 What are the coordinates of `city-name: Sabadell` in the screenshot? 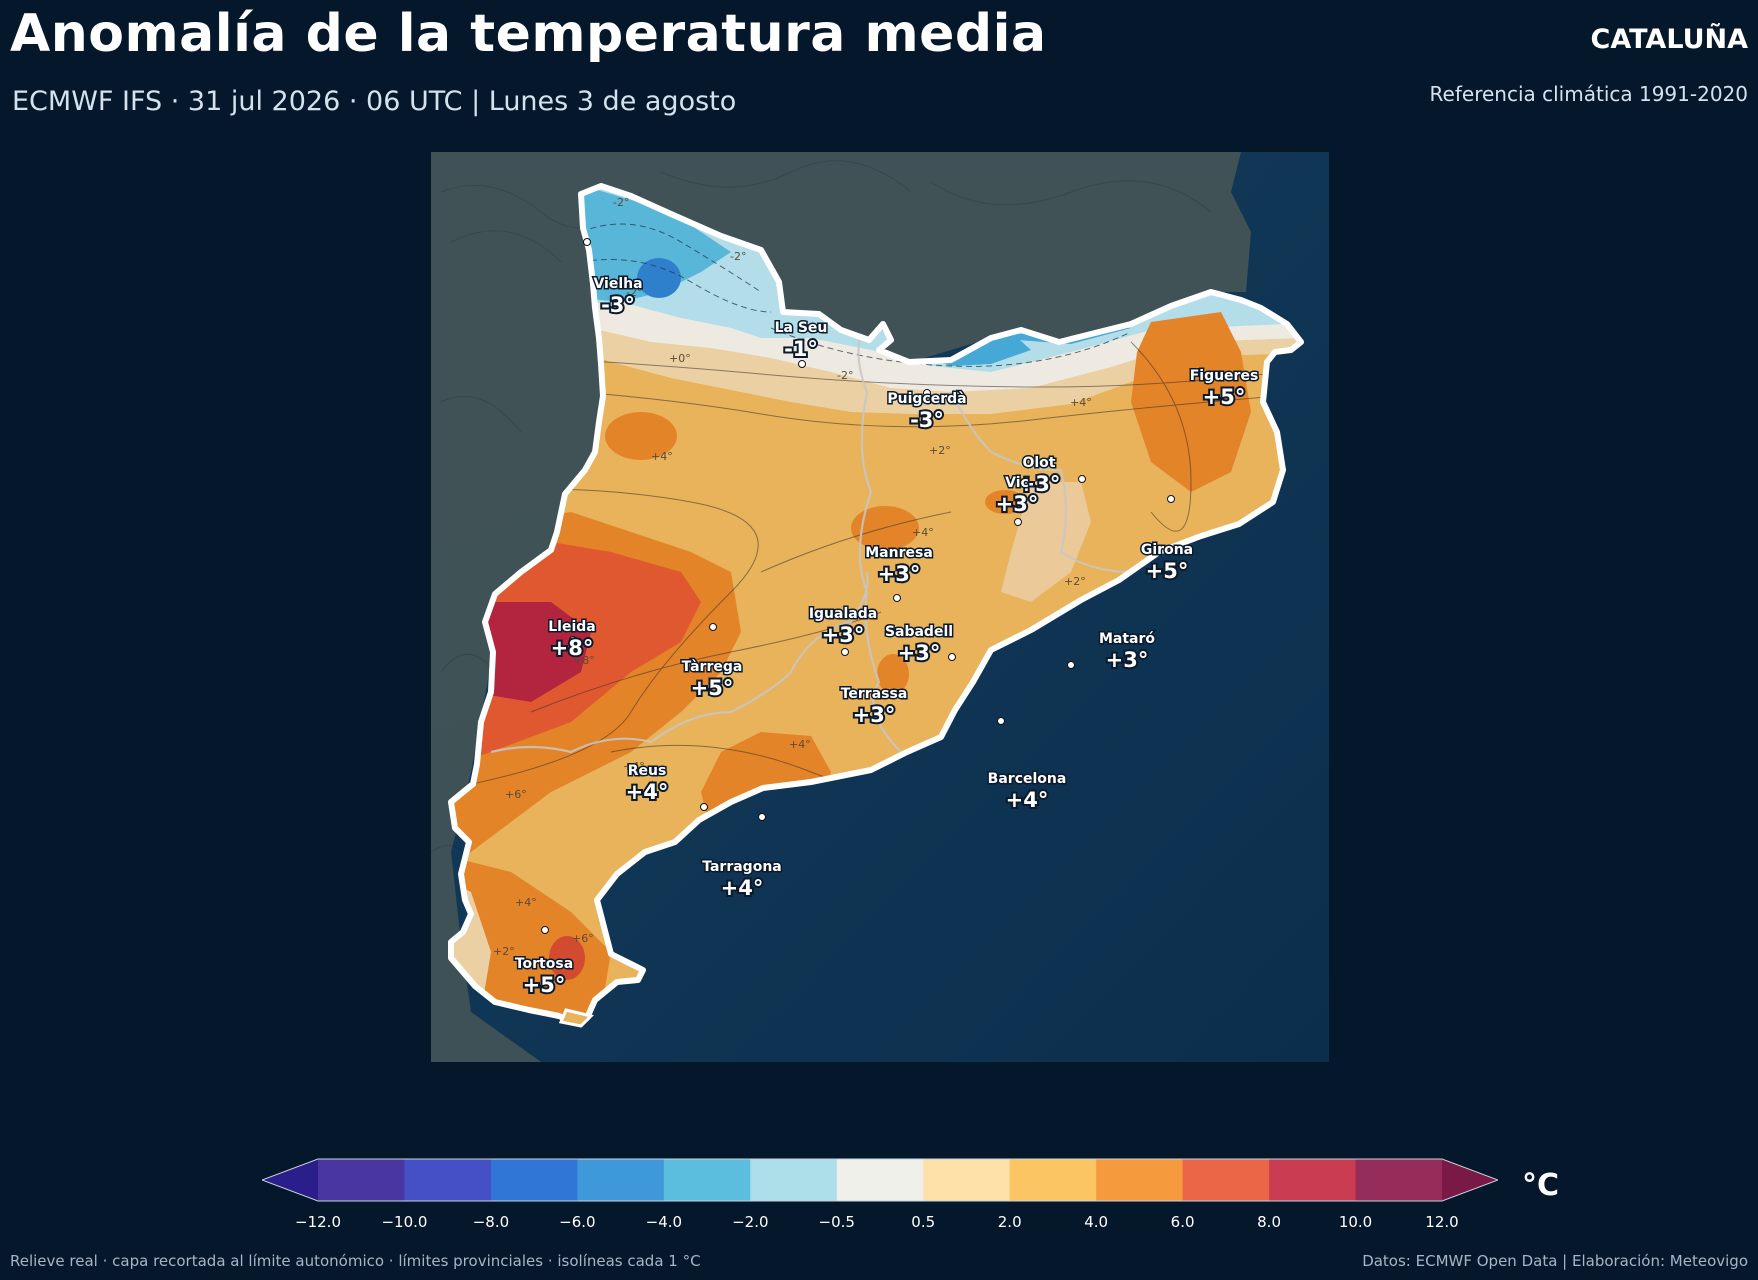 It's located at (919, 632).